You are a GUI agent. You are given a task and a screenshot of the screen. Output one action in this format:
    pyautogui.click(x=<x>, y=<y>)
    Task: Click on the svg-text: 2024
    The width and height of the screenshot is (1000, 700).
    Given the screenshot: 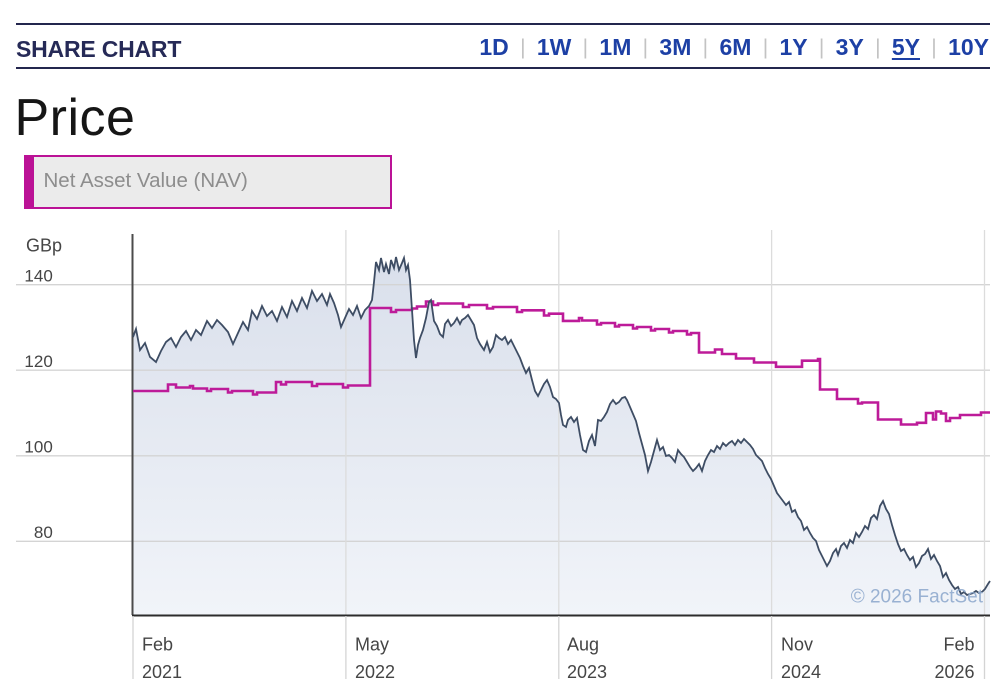 What is the action you would take?
    pyautogui.click(x=801, y=672)
    